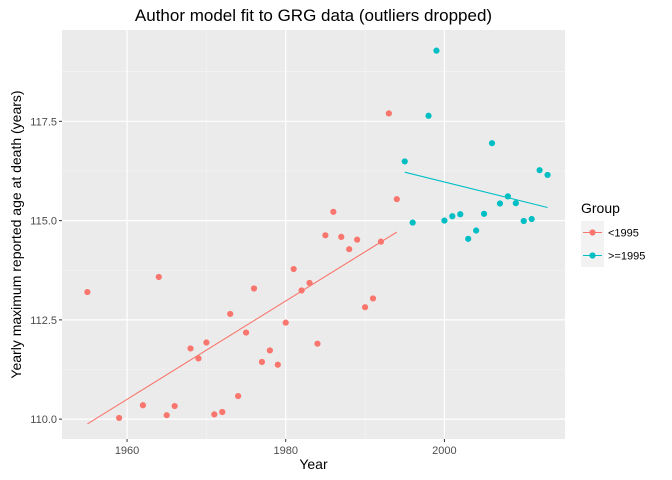  Describe the element at coordinates (600, 208) in the screenshot. I see `legend-title: Group` at that location.